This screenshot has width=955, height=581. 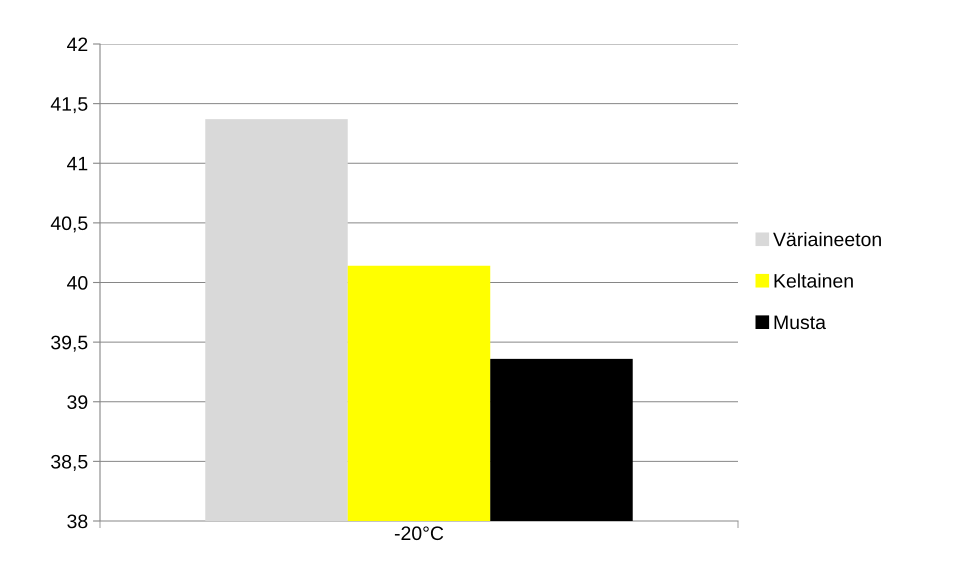 What do you see at coordinates (77, 163) in the screenshot?
I see `y-tick-label: 41` at bounding box center [77, 163].